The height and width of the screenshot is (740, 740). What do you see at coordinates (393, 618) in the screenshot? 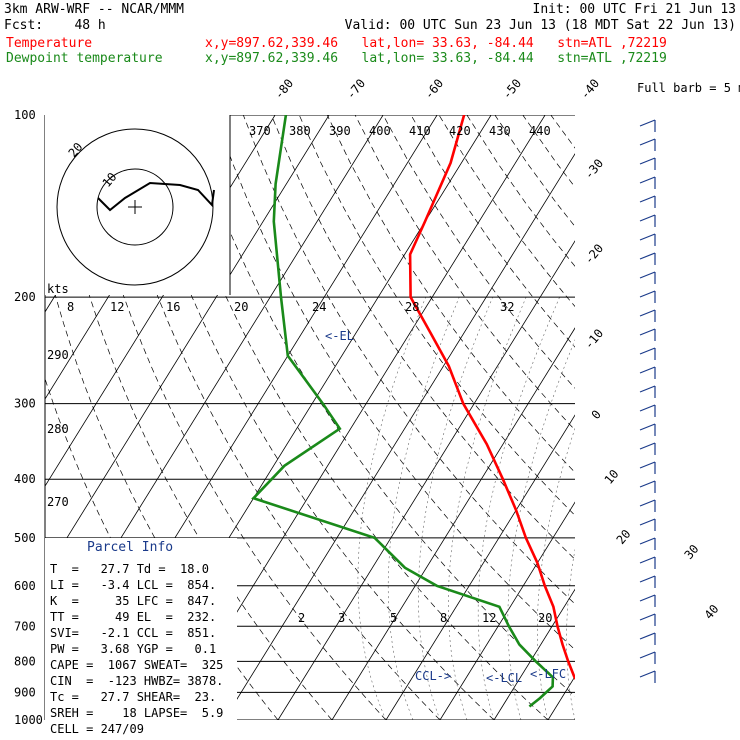
I see `mixing-ratio-label: 5` at bounding box center [393, 618].